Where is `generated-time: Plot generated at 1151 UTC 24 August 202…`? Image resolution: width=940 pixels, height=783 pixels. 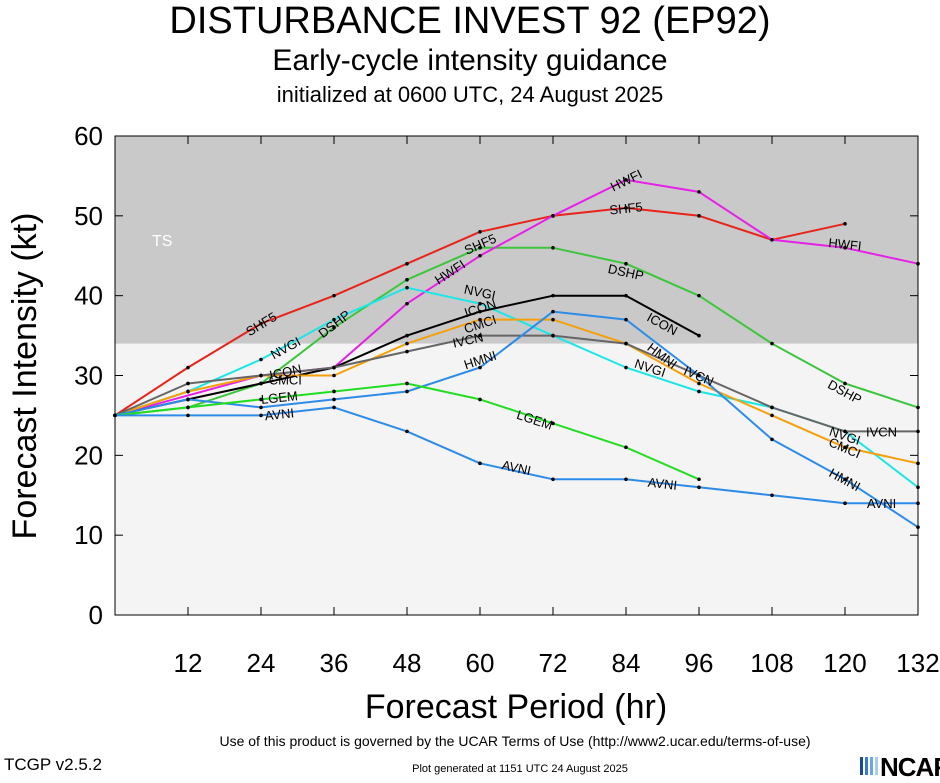
generated-time: Plot generated at 1151 UTC 24 August 202… is located at coordinates (520, 769).